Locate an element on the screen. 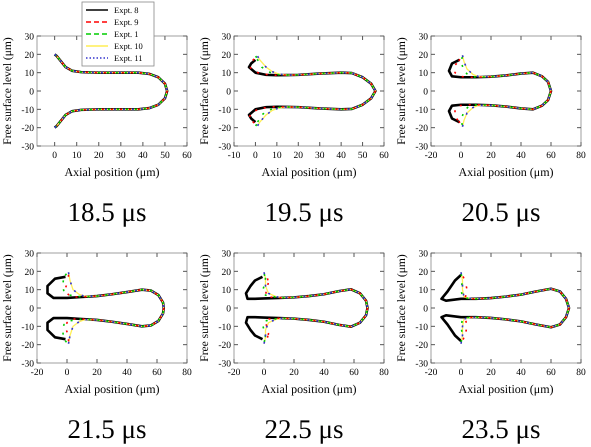 This screenshot has height=447, width=591. text: 18.5 μs is located at coordinates (107, 212).